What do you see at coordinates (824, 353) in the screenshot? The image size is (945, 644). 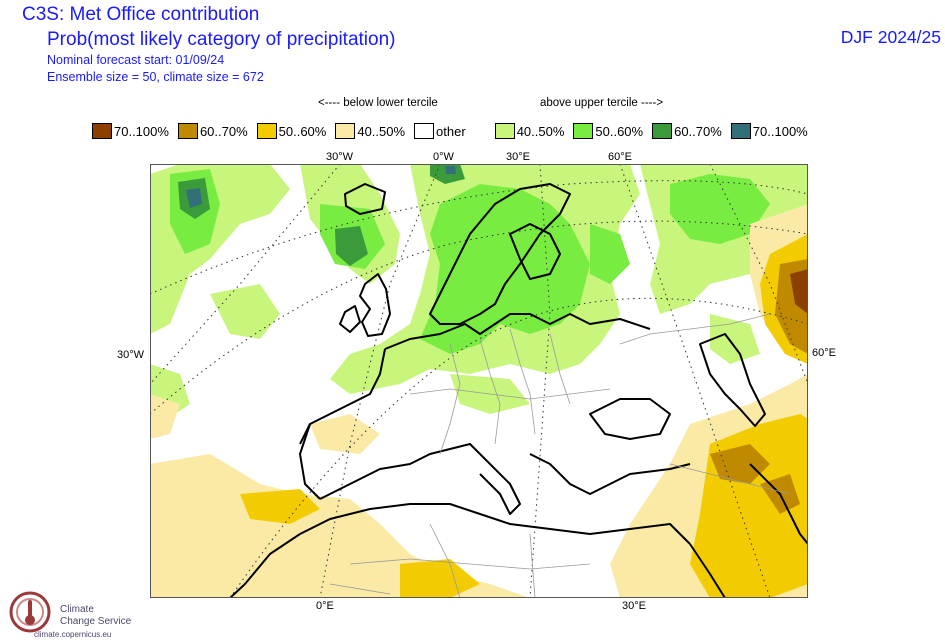 I see `lat-label-right: 60°E` at bounding box center [824, 353].